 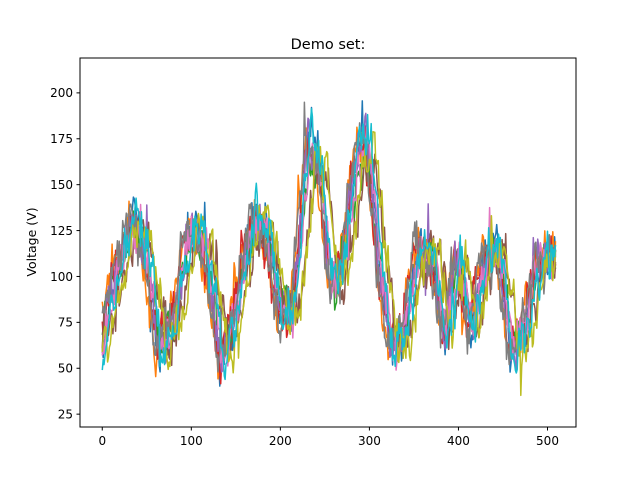 I want to click on y-tick-label: 175, so click(x=61, y=139).